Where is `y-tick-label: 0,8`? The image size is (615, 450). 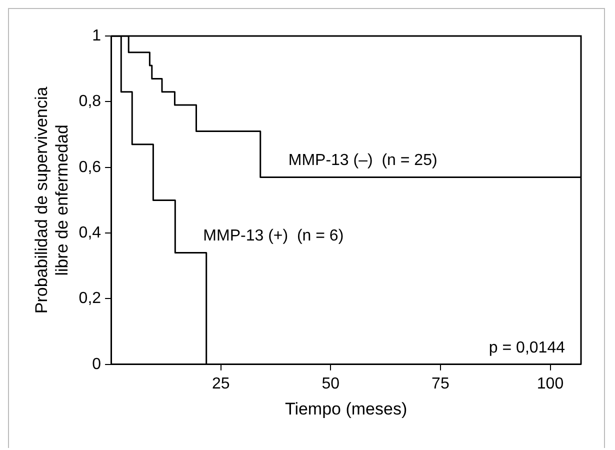 y-tick-label: 0,8 is located at coordinates (90, 101).